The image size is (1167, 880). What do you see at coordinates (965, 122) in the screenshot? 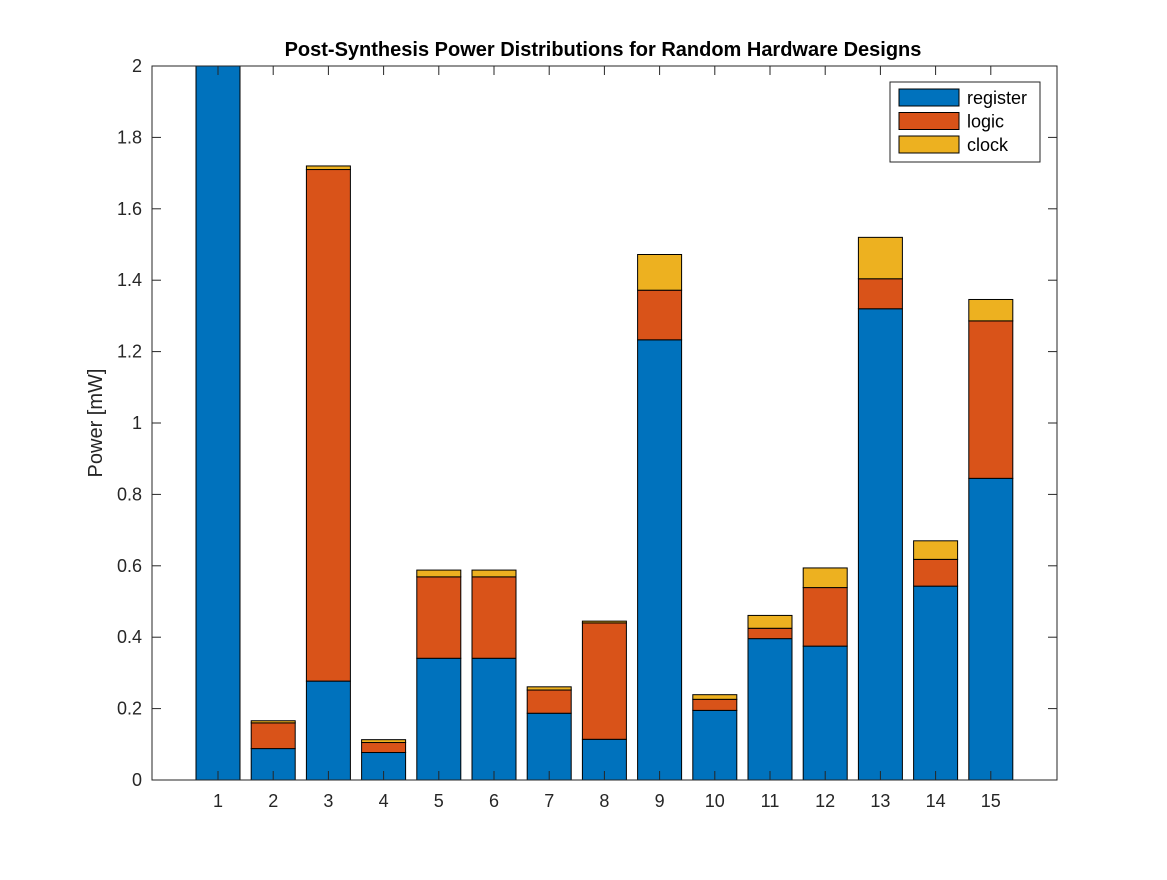
I see `legend: register logic clock` at bounding box center [965, 122].